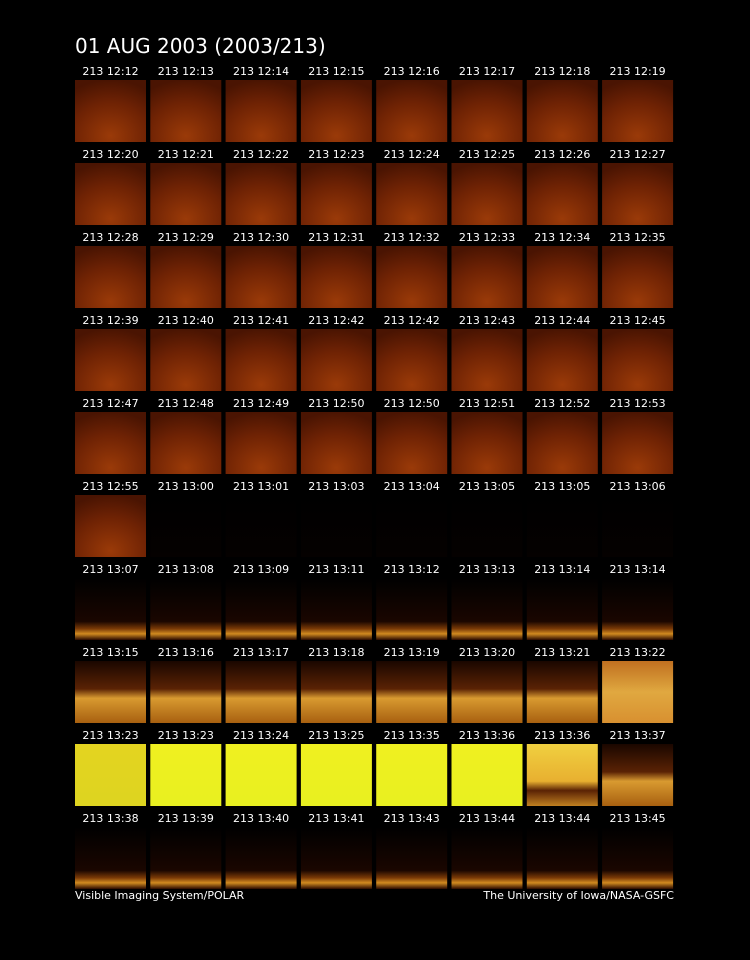  What do you see at coordinates (562, 652) in the screenshot?
I see `thumbnail-label: 213 13:21` at bounding box center [562, 652].